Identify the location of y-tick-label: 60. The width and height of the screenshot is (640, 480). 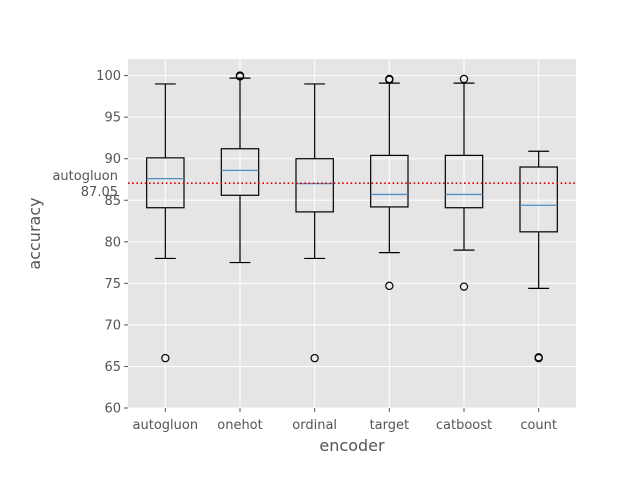
(112, 409).